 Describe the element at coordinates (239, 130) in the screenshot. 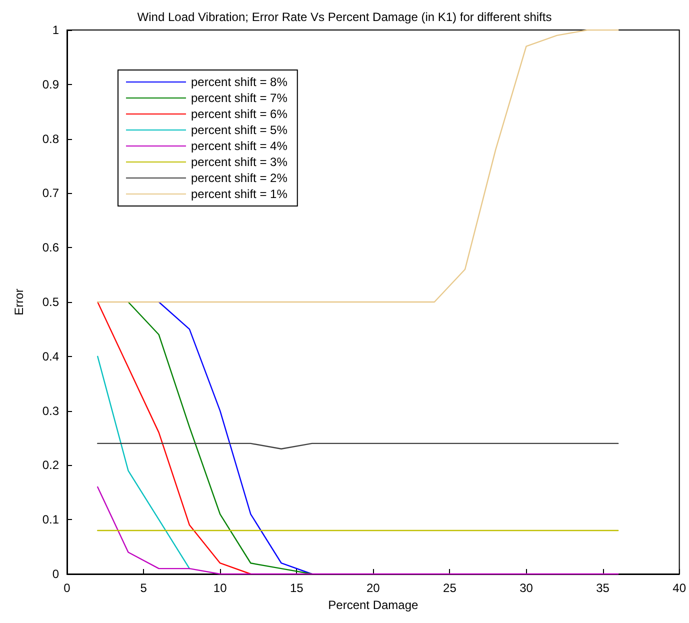

I see `legend-label: percent shift = 5%` at that location.